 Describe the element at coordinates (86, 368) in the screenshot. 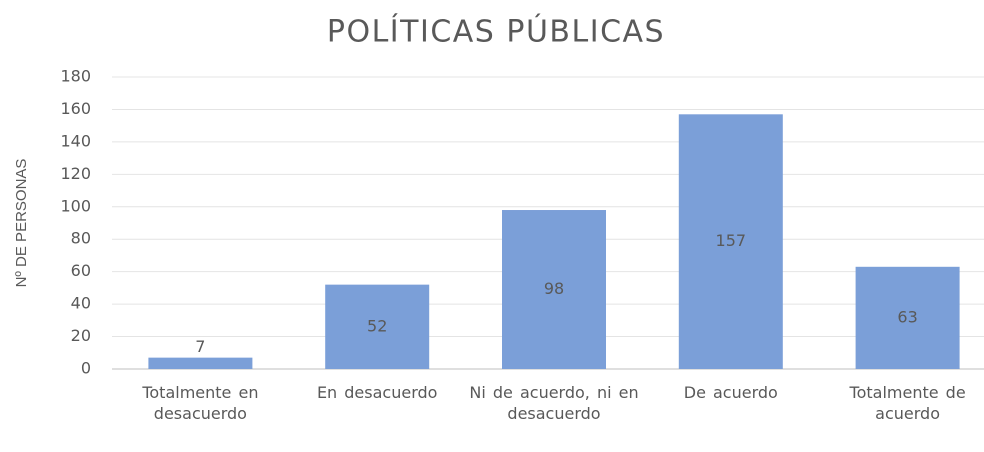

I see `y-tick-label: 0` at that location.